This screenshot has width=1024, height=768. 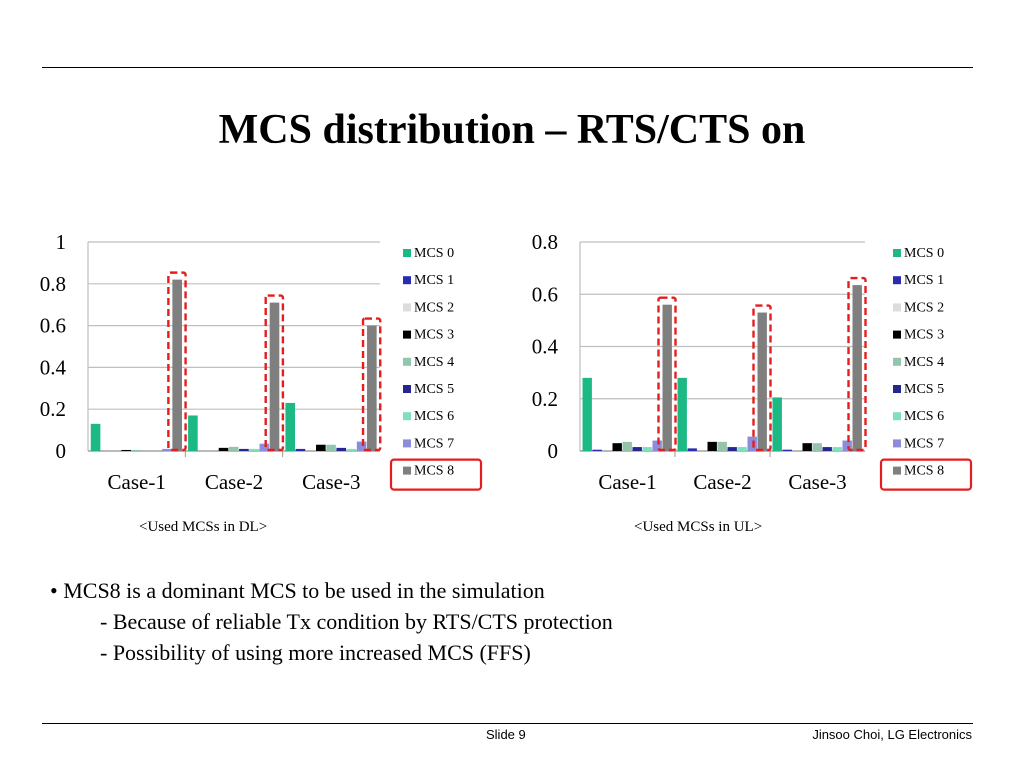 I want to click on footer-slide-number: Slide 9, so click(x=506, y=734).